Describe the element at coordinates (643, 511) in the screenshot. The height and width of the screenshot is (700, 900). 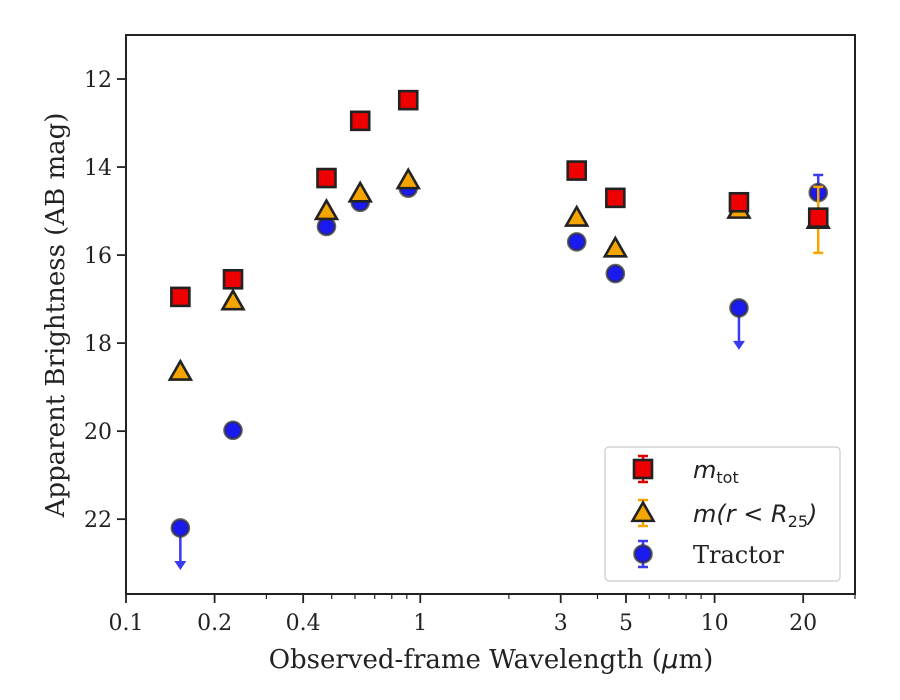
I see `legend-marker-triangle` at that location.